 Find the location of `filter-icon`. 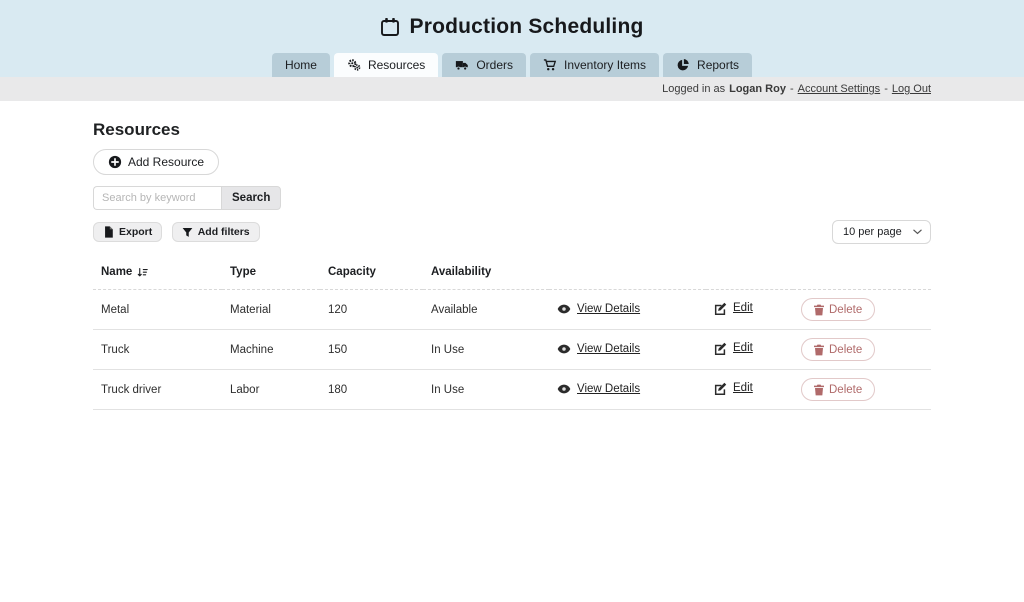

filter-icon is located at coordinates (187, 232).